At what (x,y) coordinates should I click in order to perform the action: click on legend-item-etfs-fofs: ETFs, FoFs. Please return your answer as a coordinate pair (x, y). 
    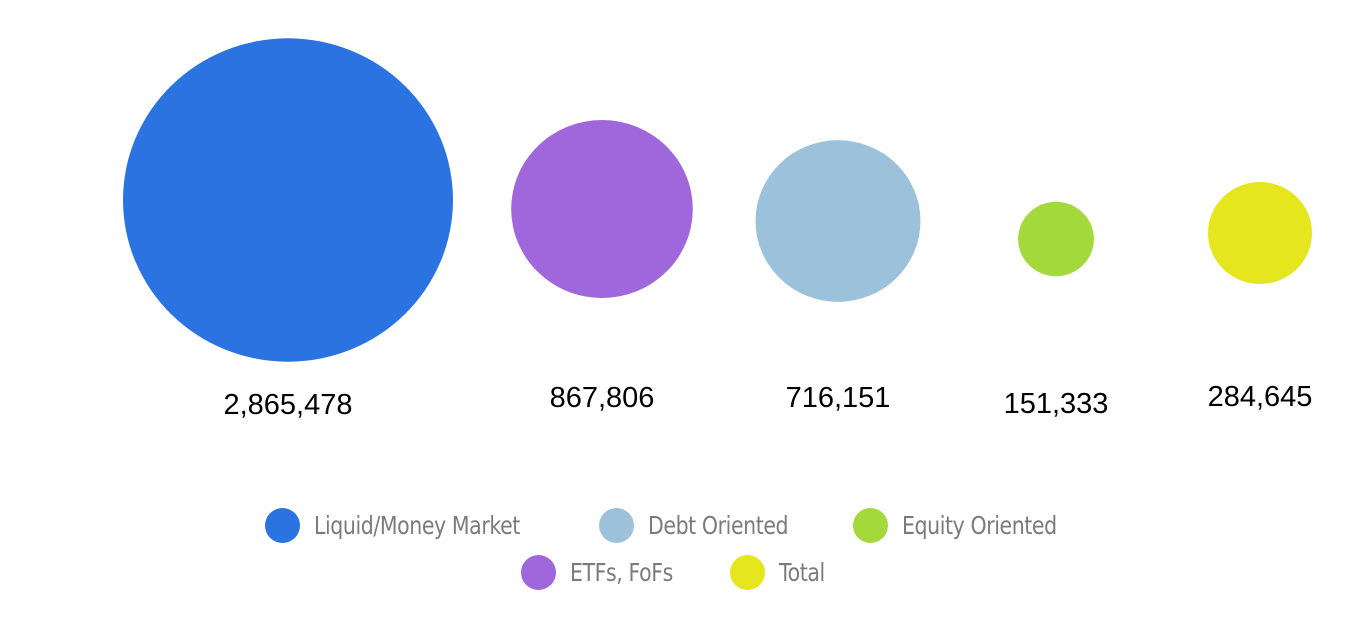
    Looking at the image, I should click on (608, 572).